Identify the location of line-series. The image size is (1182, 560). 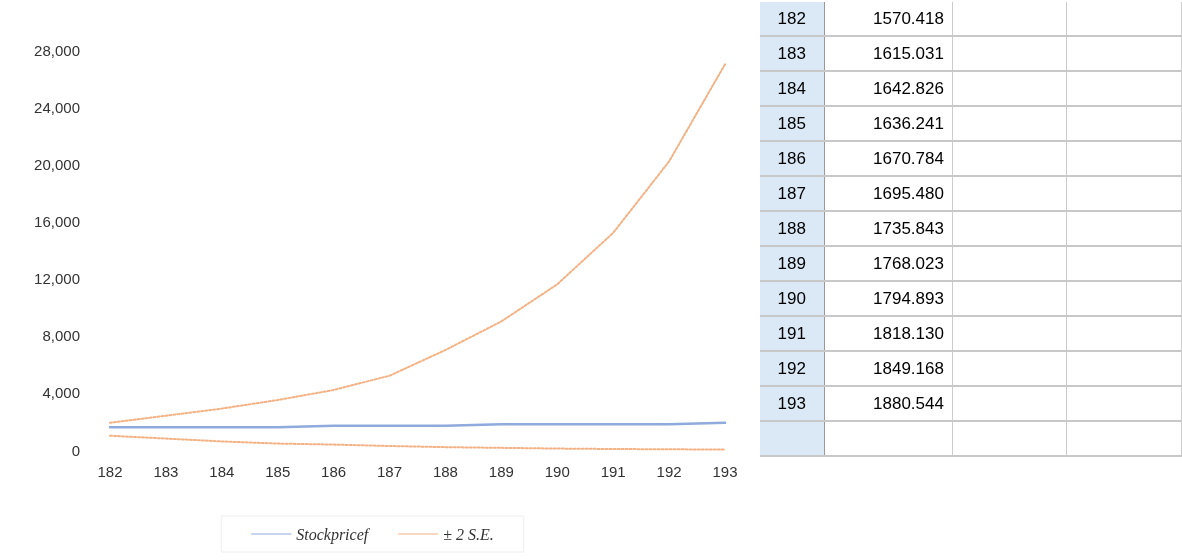
(417, 442).